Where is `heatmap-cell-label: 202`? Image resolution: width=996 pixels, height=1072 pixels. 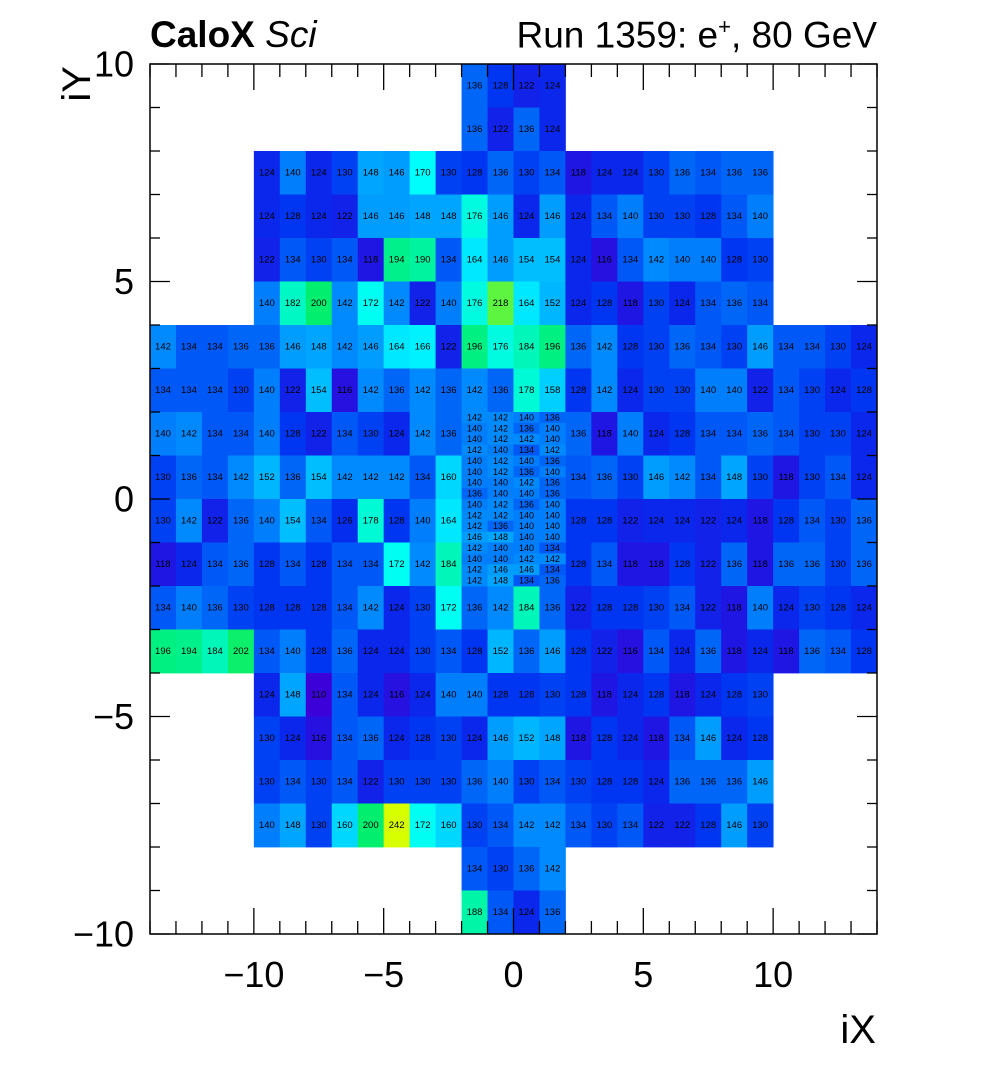 heatmap-cell-label: 202 is located at coordinates (241, 651).